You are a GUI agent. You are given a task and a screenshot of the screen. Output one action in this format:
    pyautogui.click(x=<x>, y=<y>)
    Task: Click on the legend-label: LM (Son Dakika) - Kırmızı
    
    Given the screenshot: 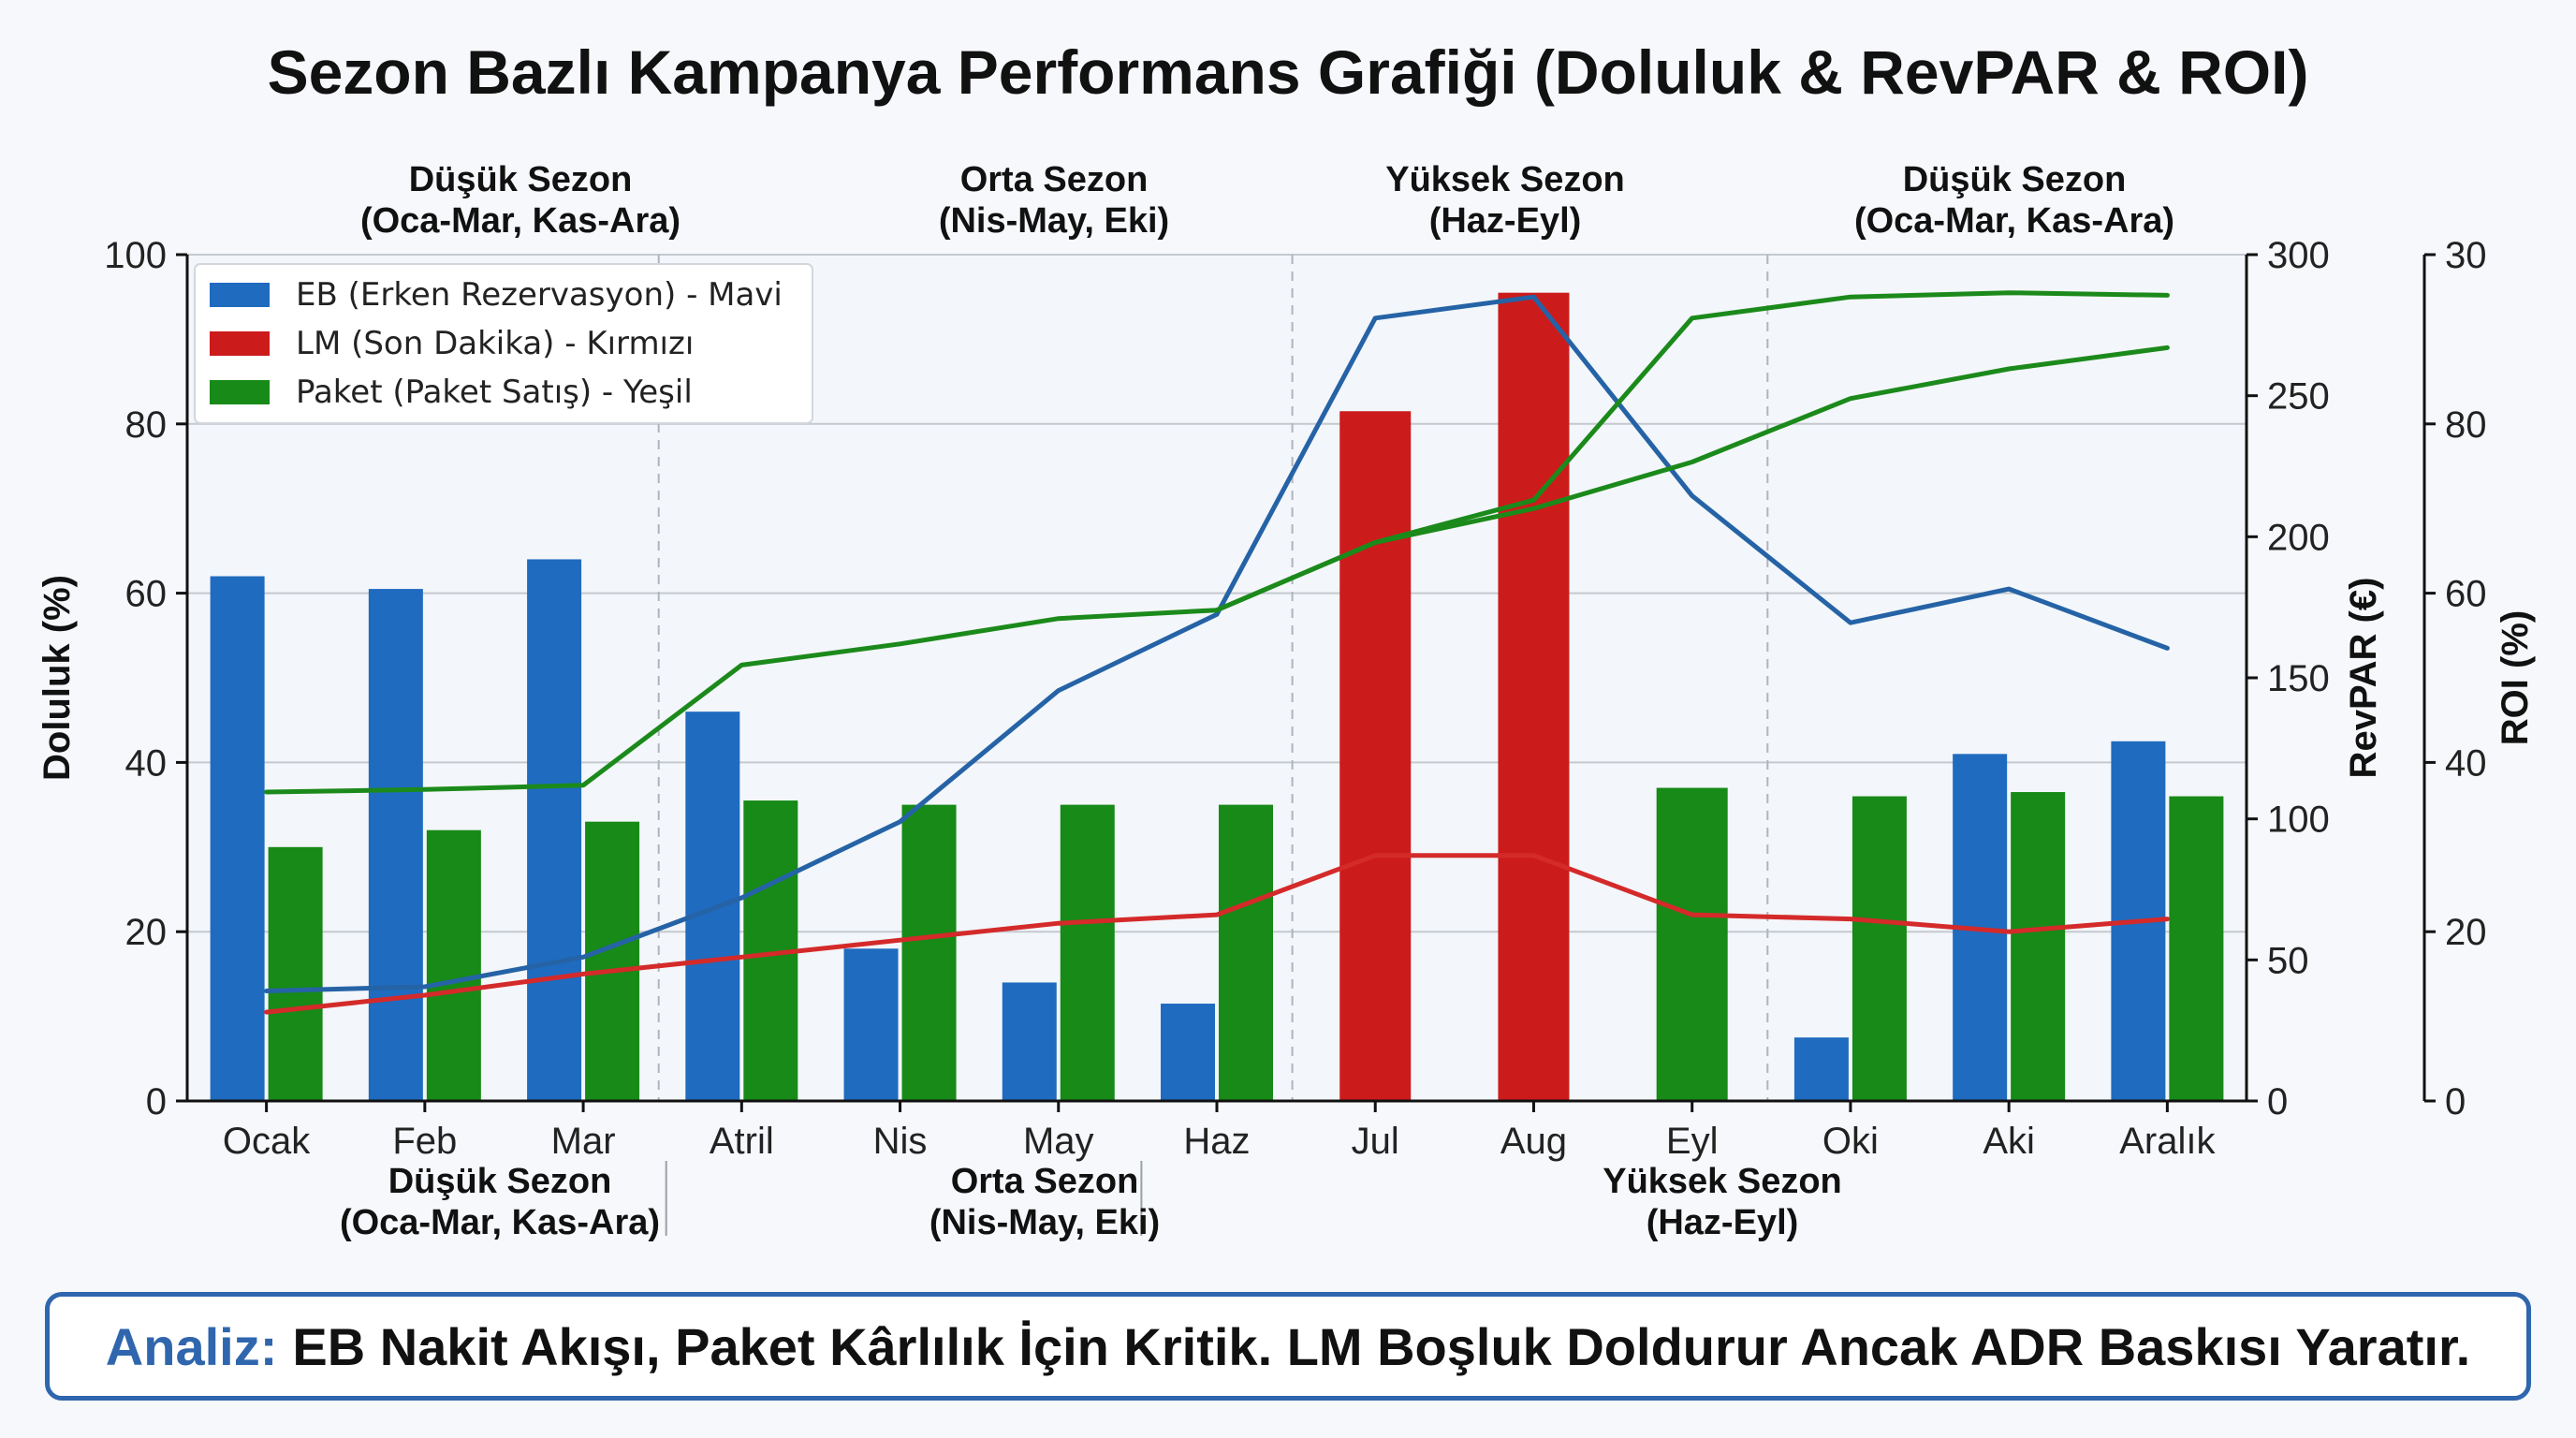 What is the action you would take?
    pyautogui.click(x=495, y=343)
    